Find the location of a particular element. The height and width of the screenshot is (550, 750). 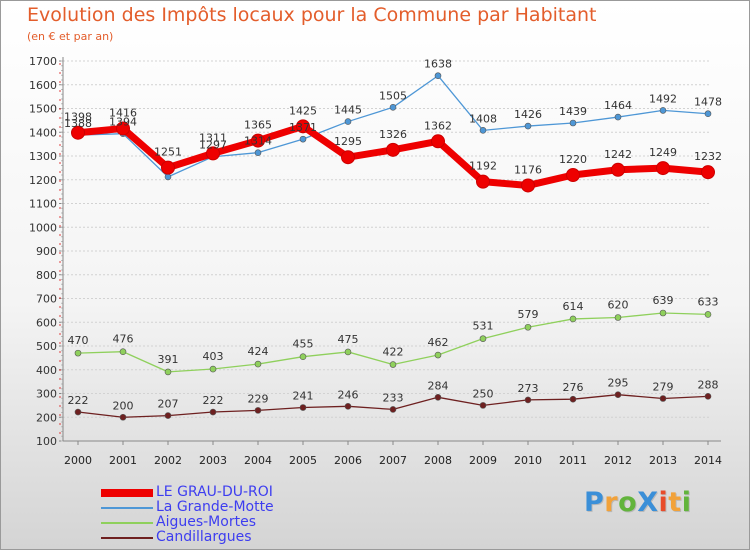

data-label: 455 is located at coordinates (303, 344).